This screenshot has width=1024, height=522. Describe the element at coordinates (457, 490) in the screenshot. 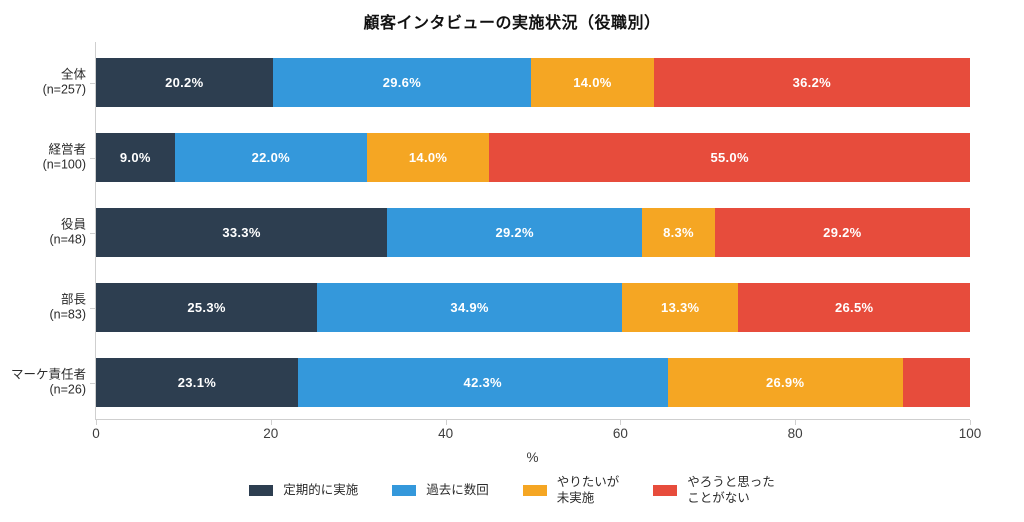

I see `legend-label: 過去に数回` at that location.